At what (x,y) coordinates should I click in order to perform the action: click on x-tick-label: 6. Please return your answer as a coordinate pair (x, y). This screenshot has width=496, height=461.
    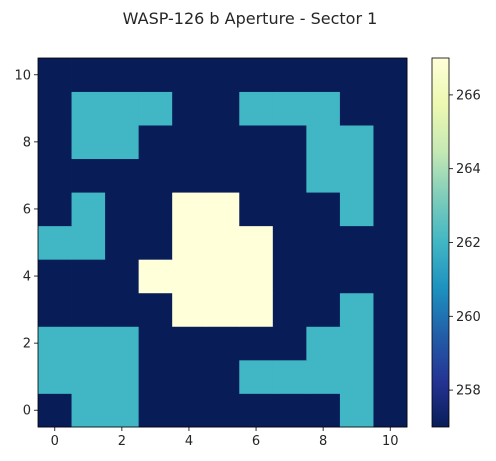
    Looking at the image, I should click on (256, 441).